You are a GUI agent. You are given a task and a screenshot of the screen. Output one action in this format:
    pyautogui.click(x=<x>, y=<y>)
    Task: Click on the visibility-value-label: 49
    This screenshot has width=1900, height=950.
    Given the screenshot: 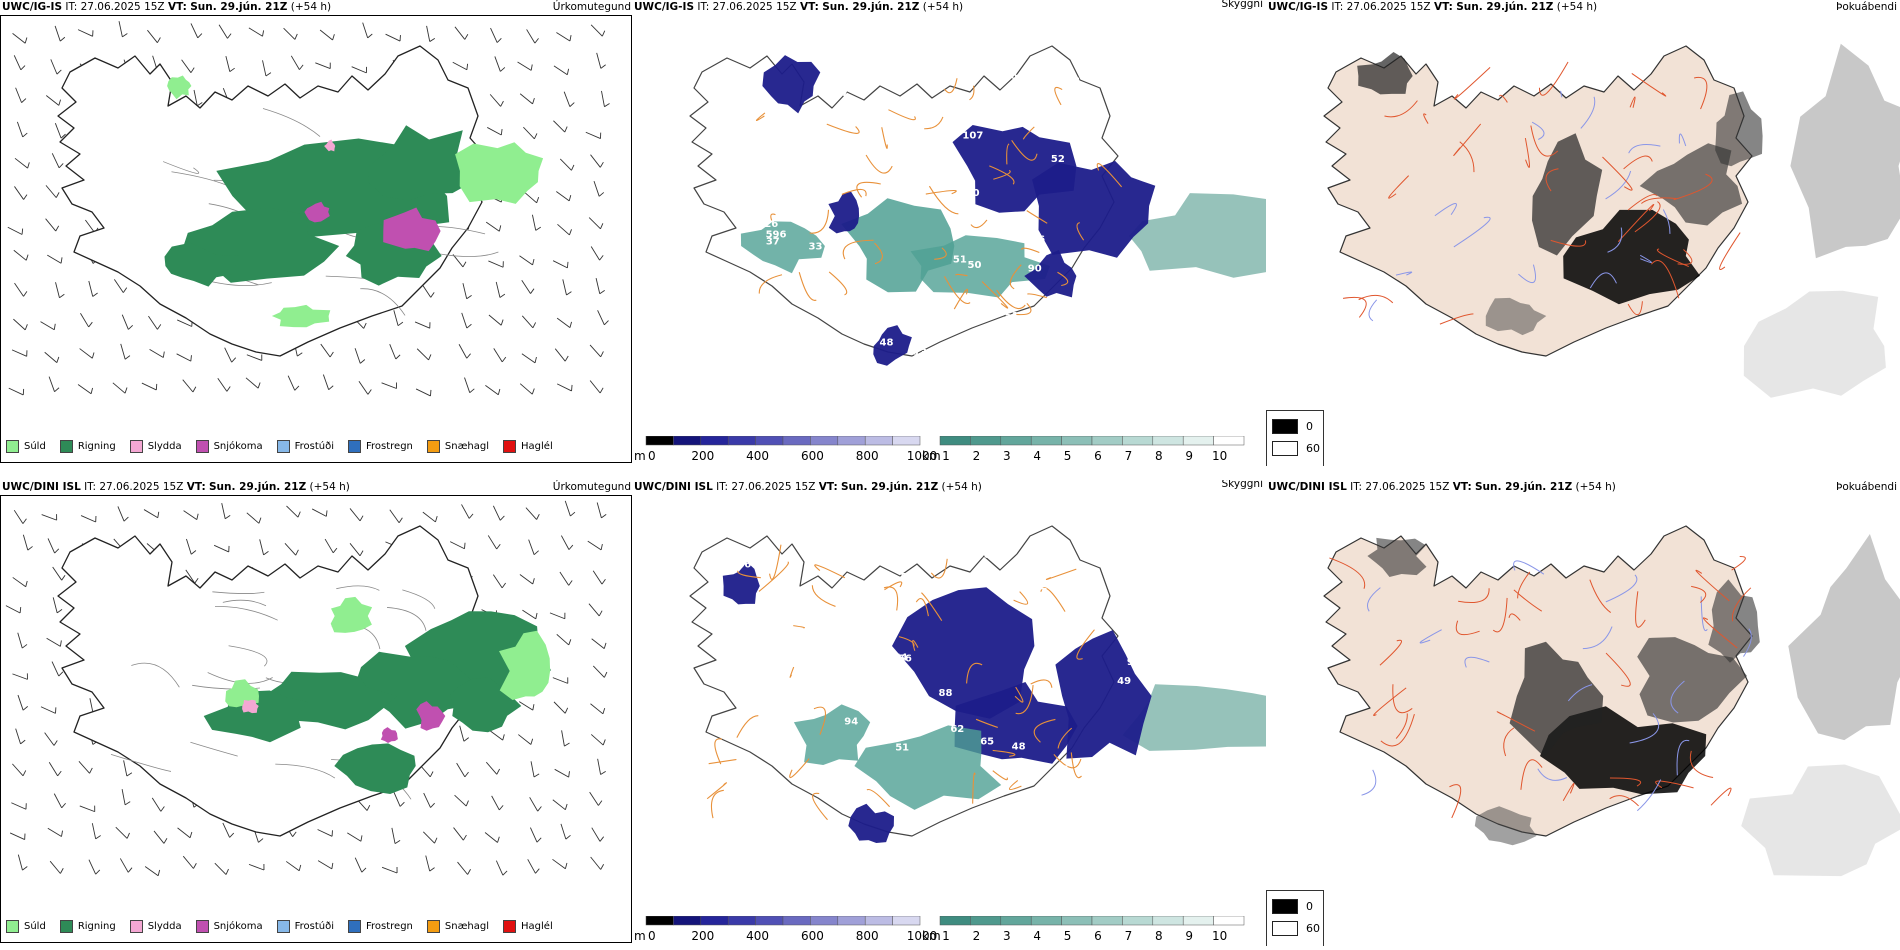 What is the action you would take?
    pyautogui.click(x=1124, y=681)
    